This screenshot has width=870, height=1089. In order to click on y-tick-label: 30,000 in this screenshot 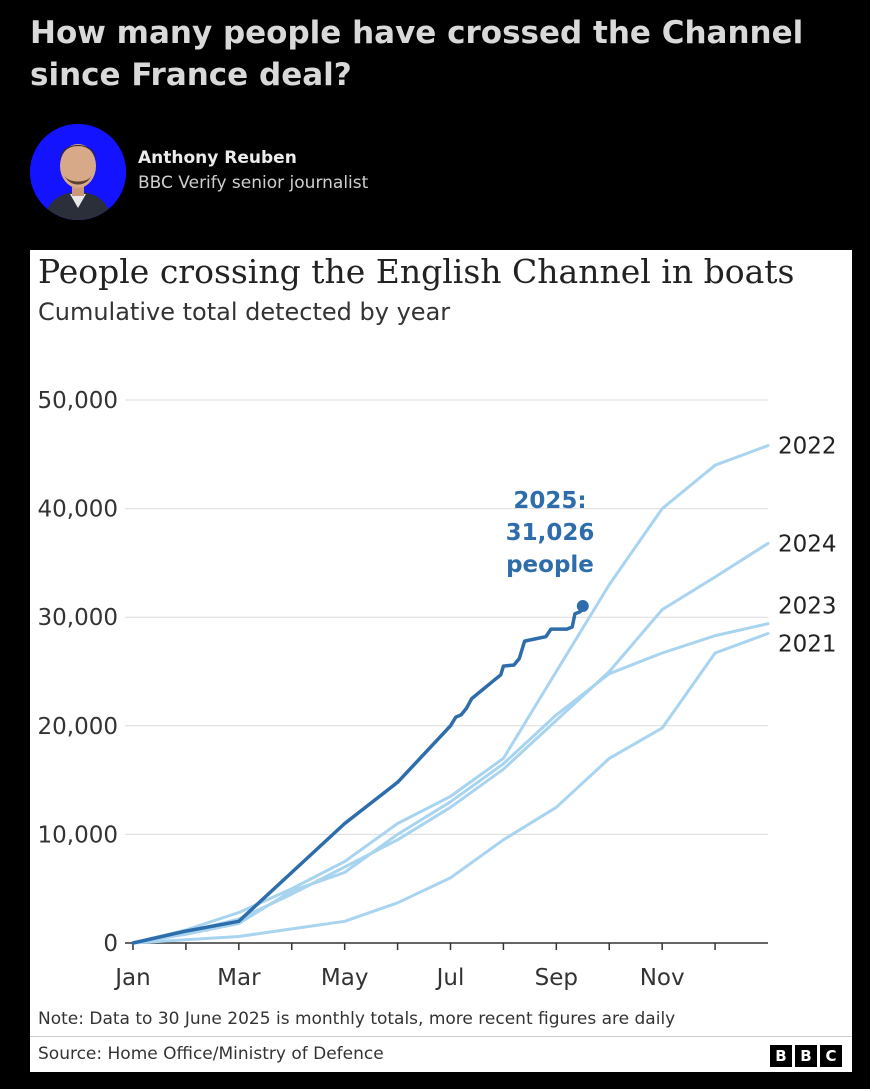, I will do `click(78, 618)`.